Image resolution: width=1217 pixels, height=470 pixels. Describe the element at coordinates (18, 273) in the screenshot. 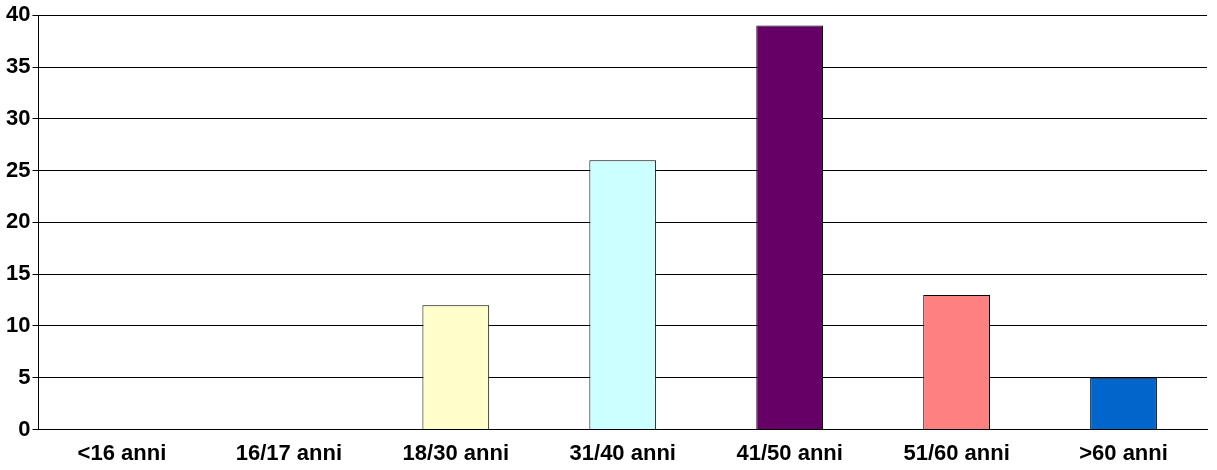

I see `y-tick-label: 15` at that location.